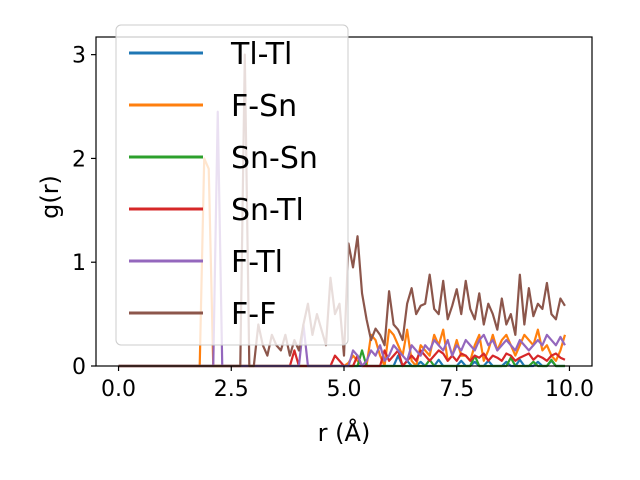 The image size is (640, 480). Describe the element at coordinates (274, 158) in the screenshot. I see `legend-label-sn-sn: Sn-Sn` at that location.